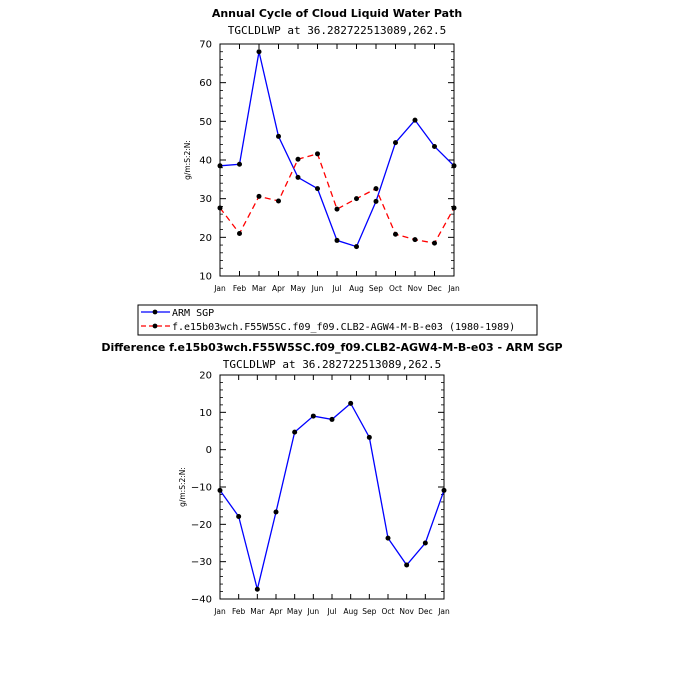 The image size is (675, 675). What do you see at coordinates (205, 161) in the screenshot?
I see `y-tick-label: 40` at bounding box center [205, 161].